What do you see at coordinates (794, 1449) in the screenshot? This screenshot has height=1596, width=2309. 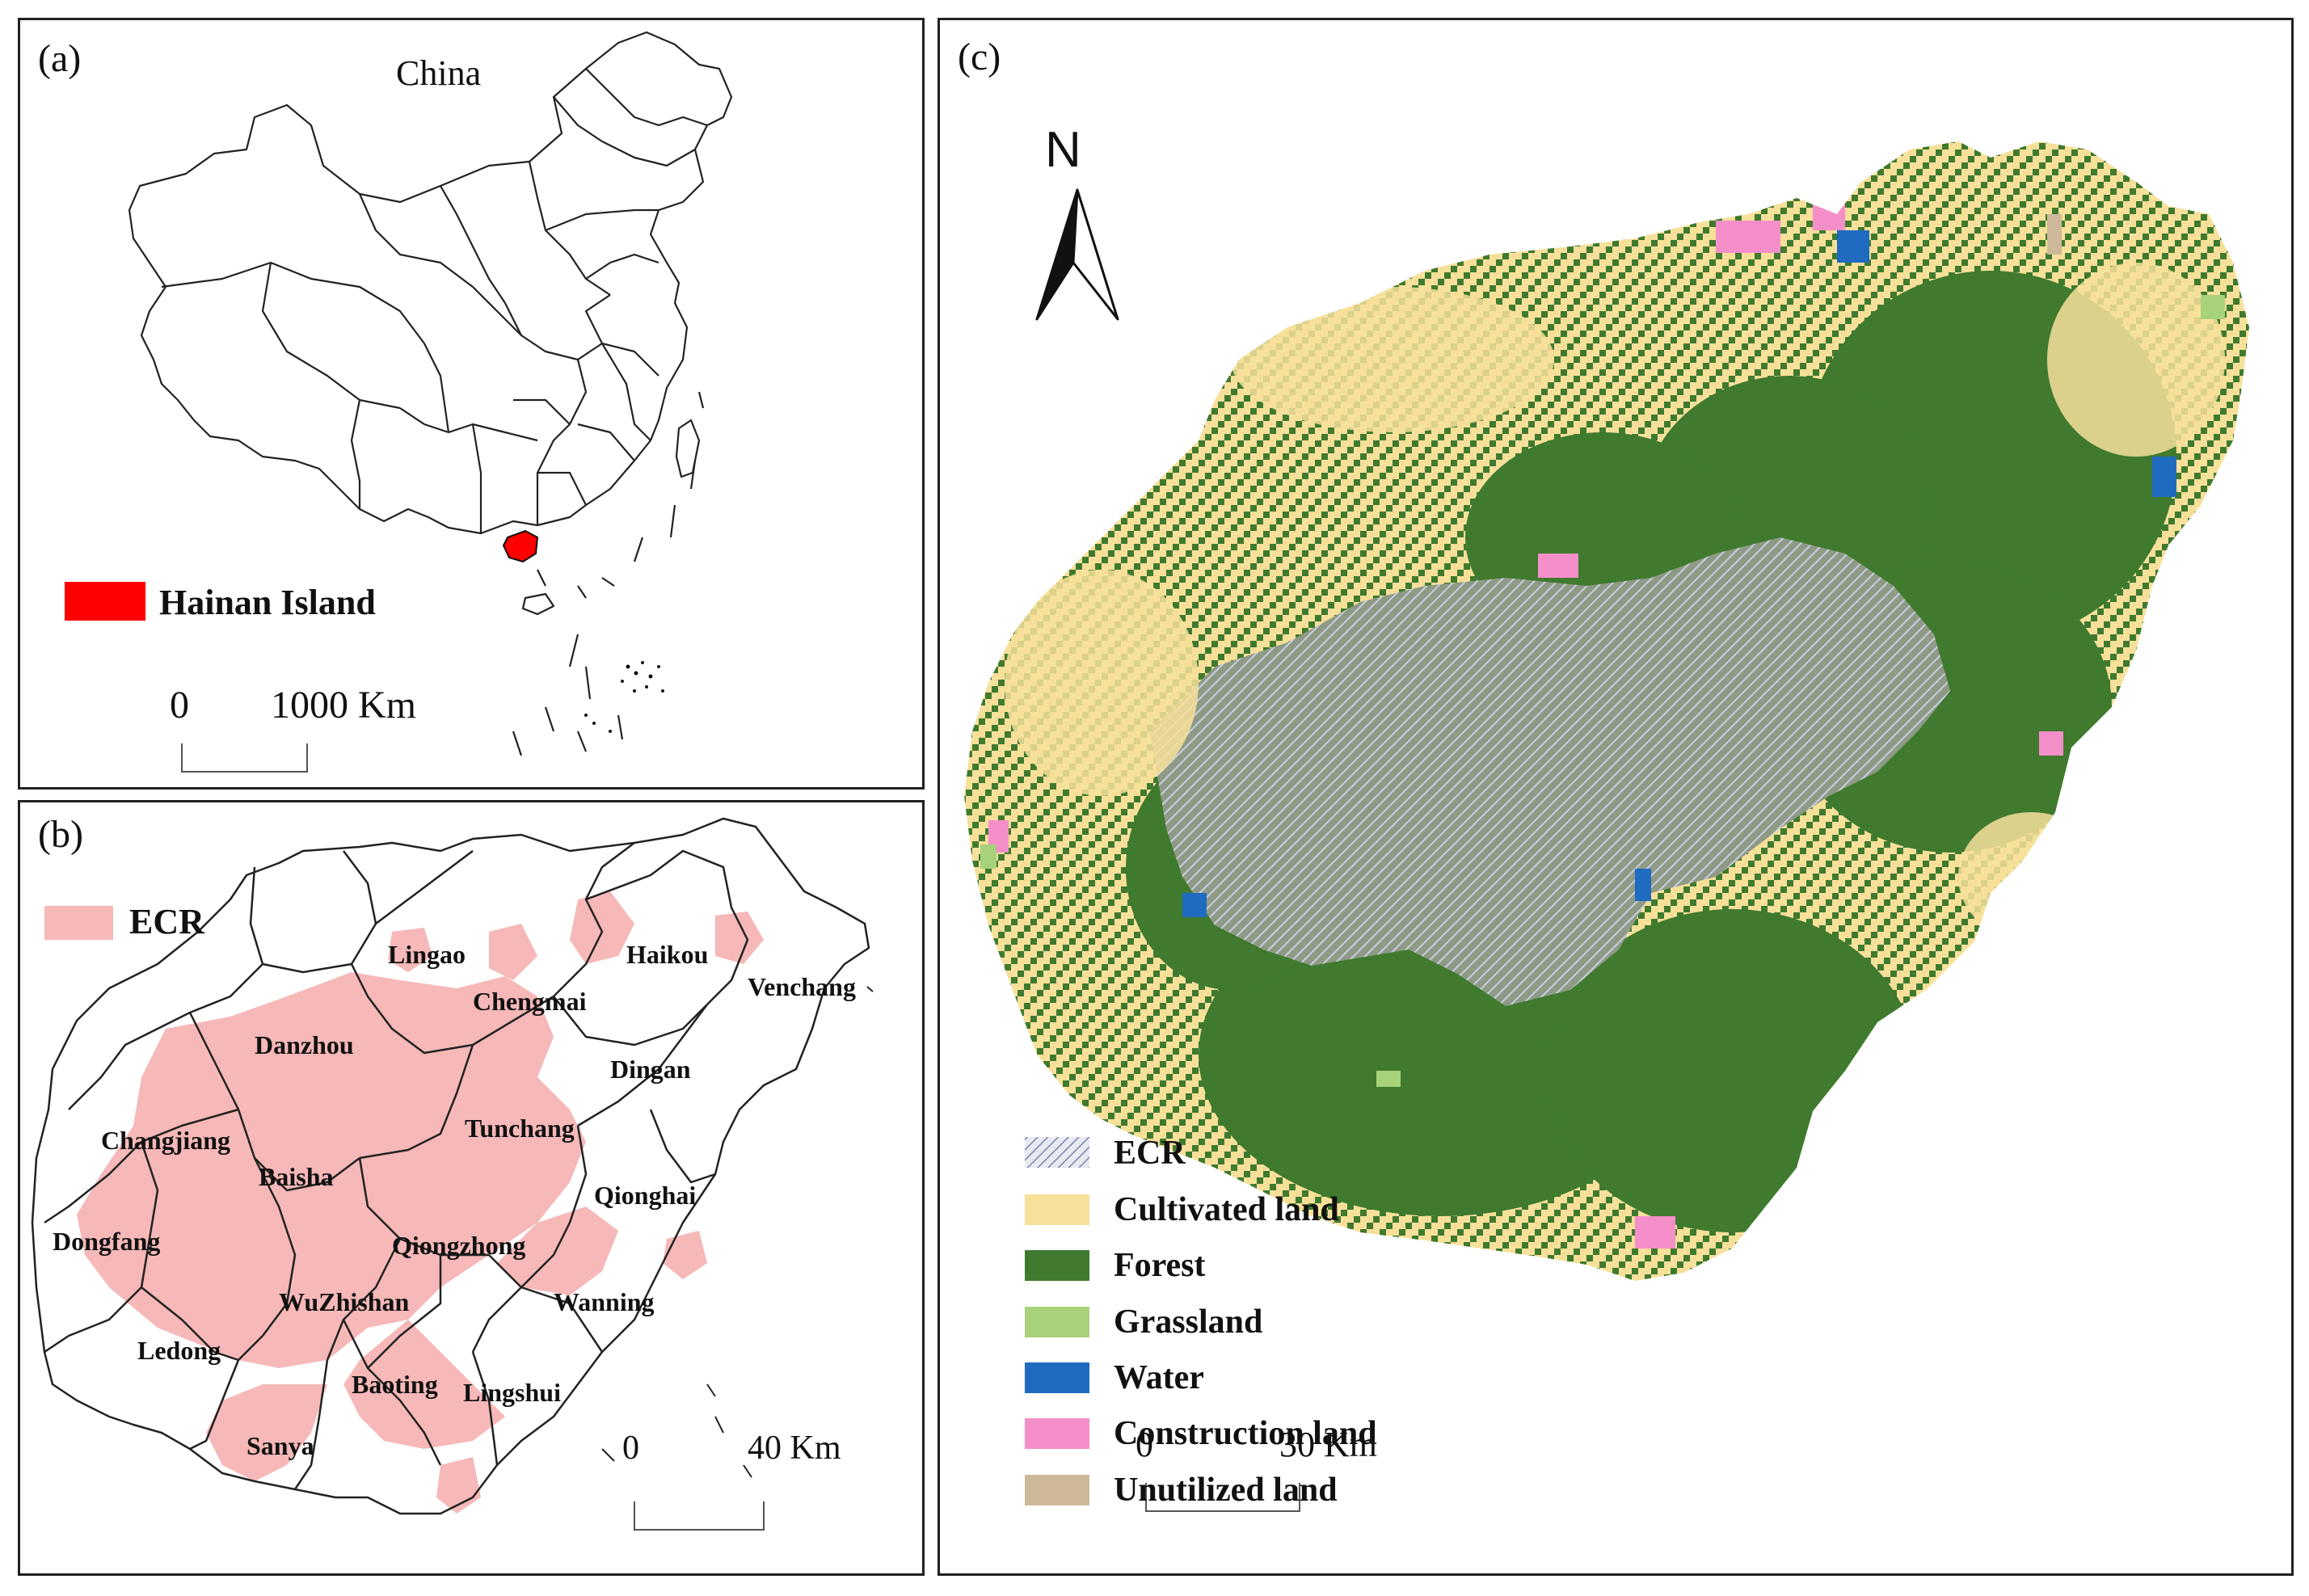 I see `scale-b-end: 40 Km` at bounding box center [794, 1449].